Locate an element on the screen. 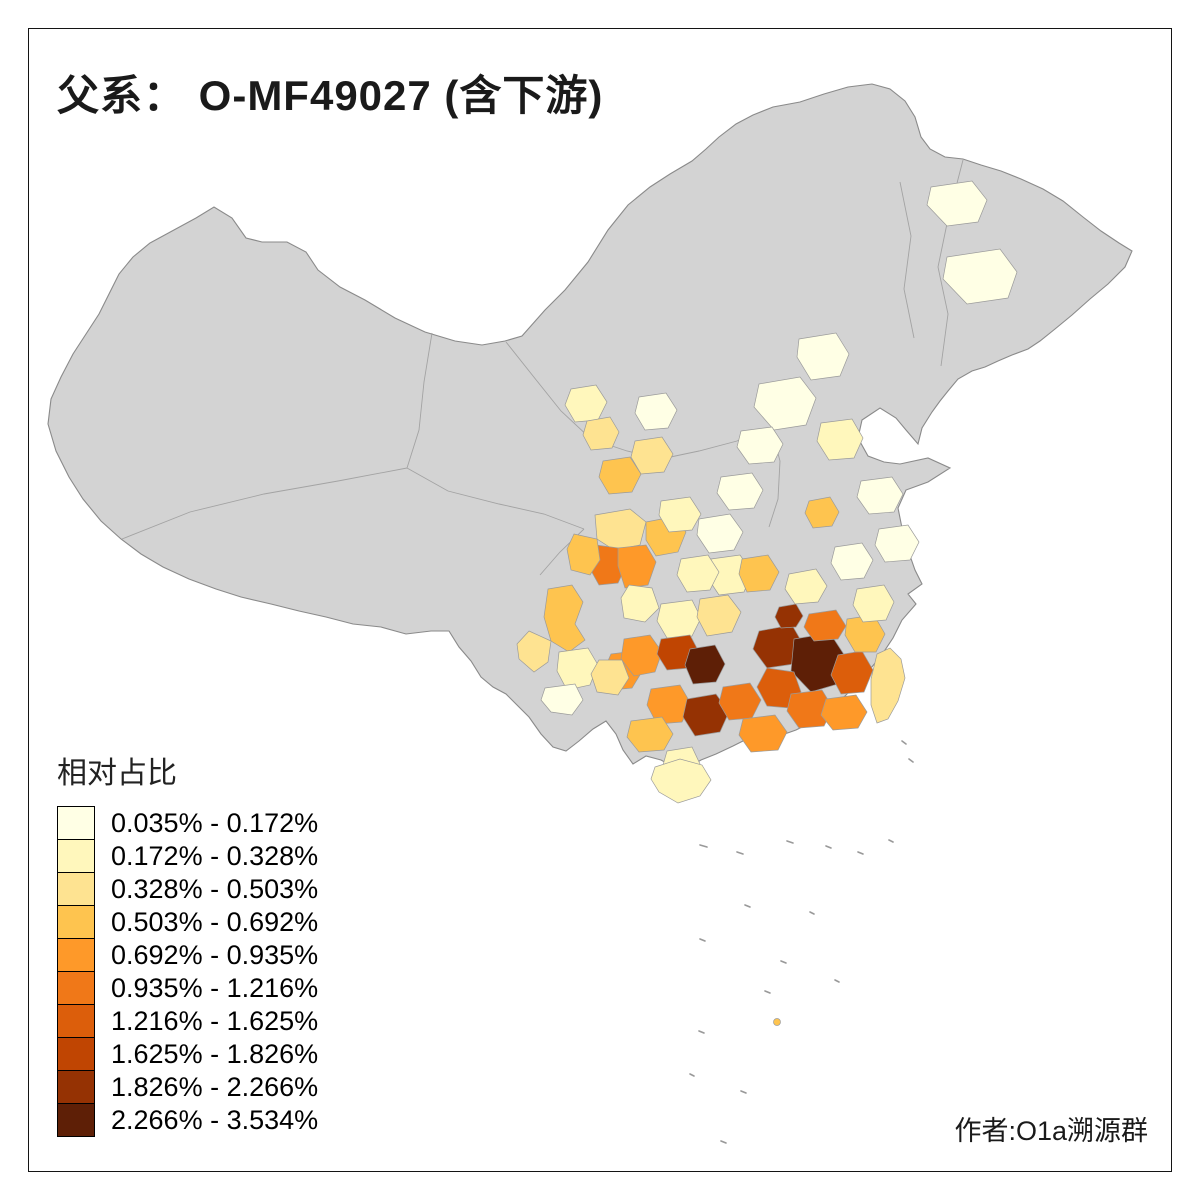 The width and height of the screenshot is (1200, 1200). sea-specks is located at coordinates (801, 942).